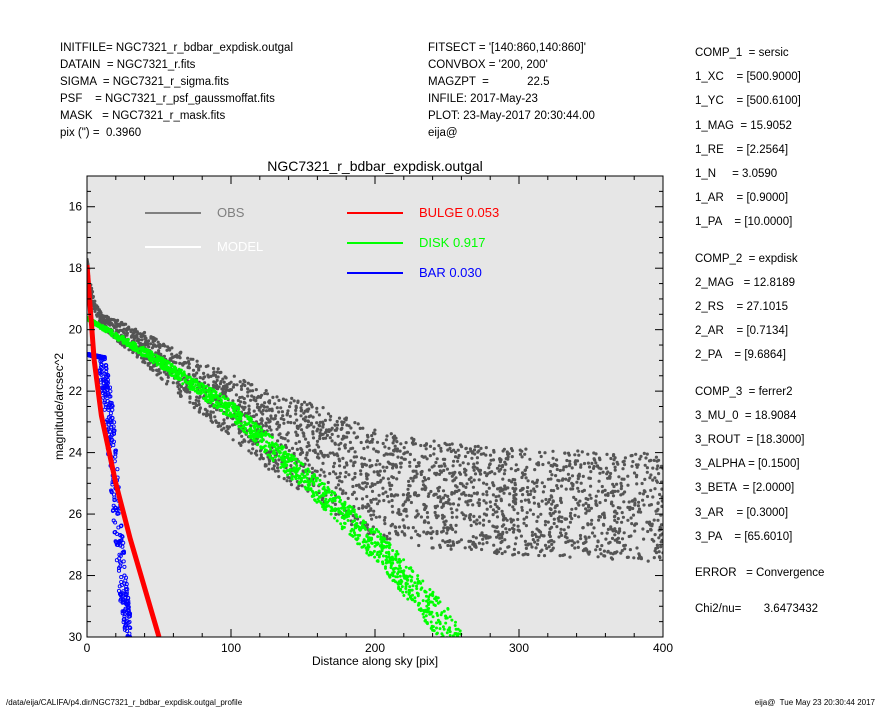 This screenshot has height=708, width=885. Describe the element at coordinates (483, 99) in the screenshot. I see `header-mid-line-3: INFILE: 2017-May-23` at that location.